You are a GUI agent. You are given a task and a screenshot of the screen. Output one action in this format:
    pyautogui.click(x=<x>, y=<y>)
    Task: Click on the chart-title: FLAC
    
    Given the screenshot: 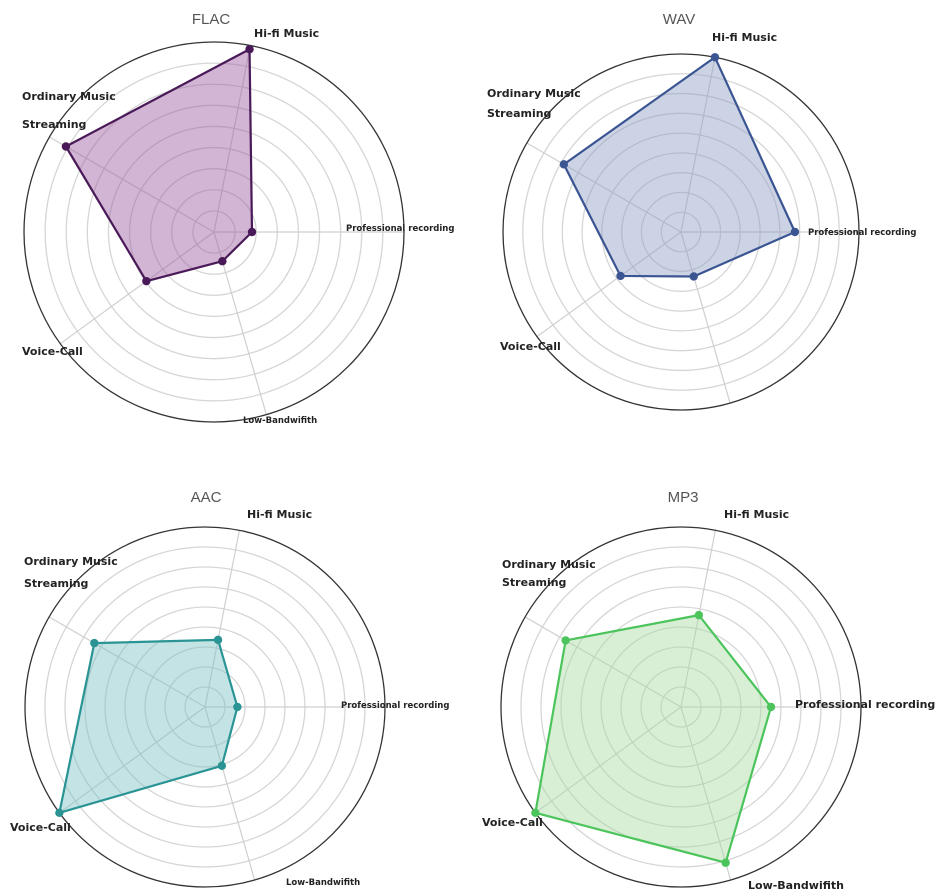 What is the action you would take?
    pyautogui.click(x=211, y=19)
    